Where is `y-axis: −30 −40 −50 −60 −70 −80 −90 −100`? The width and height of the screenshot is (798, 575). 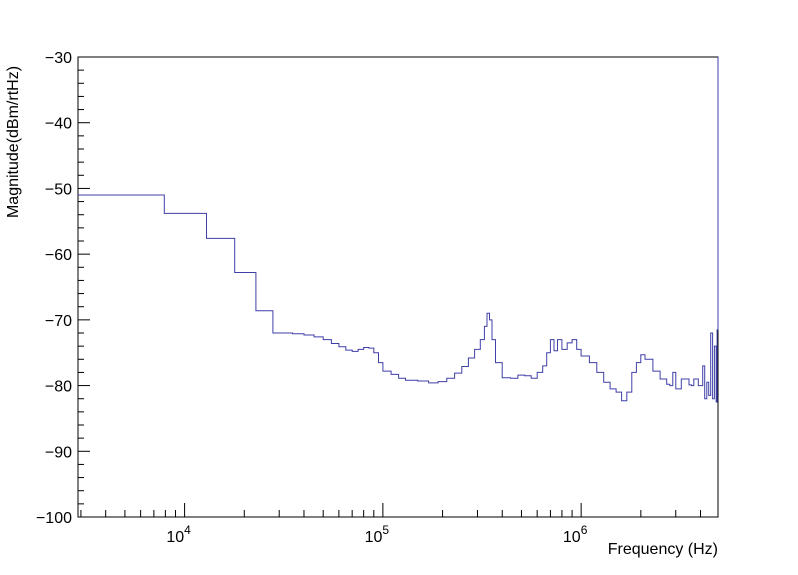
y-axis: −30 −40 −50 −60 −70 −80 −90 −100 is located at coordinates (63, 288).